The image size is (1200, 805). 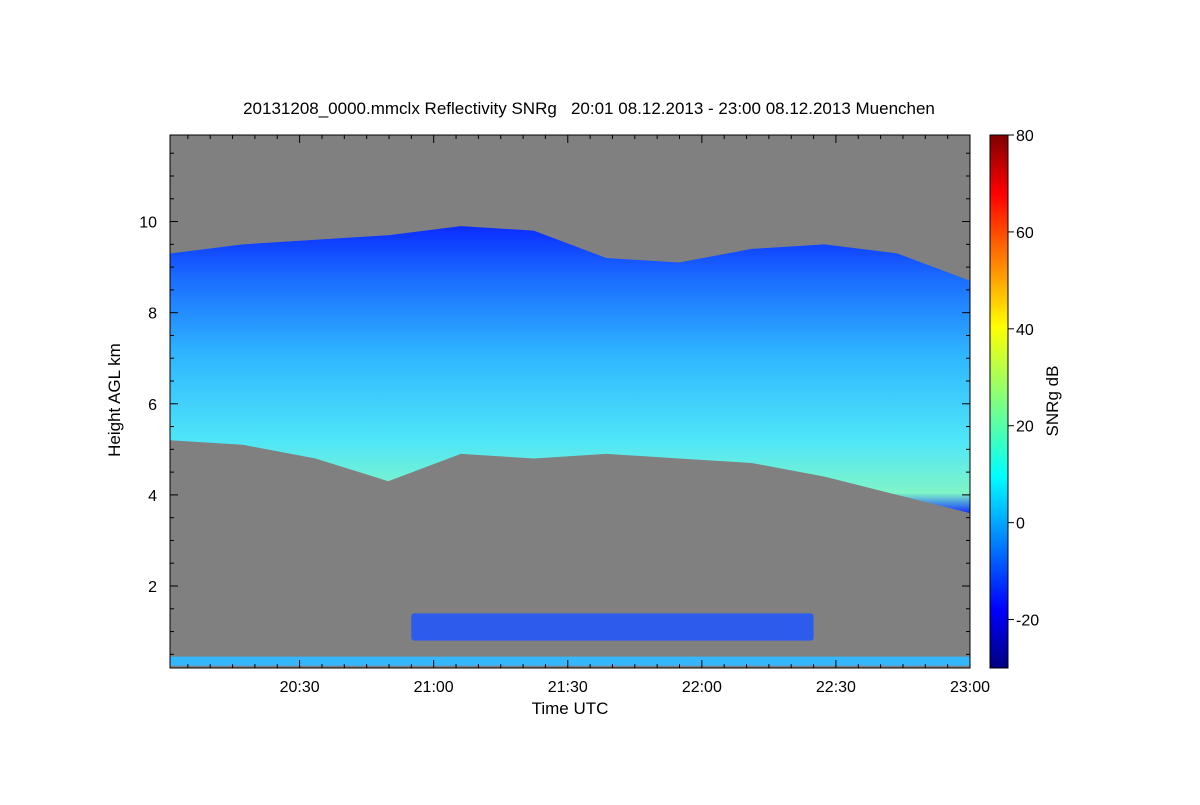 I want to click on y-tick-label: 2, so click(x=152, y=587).